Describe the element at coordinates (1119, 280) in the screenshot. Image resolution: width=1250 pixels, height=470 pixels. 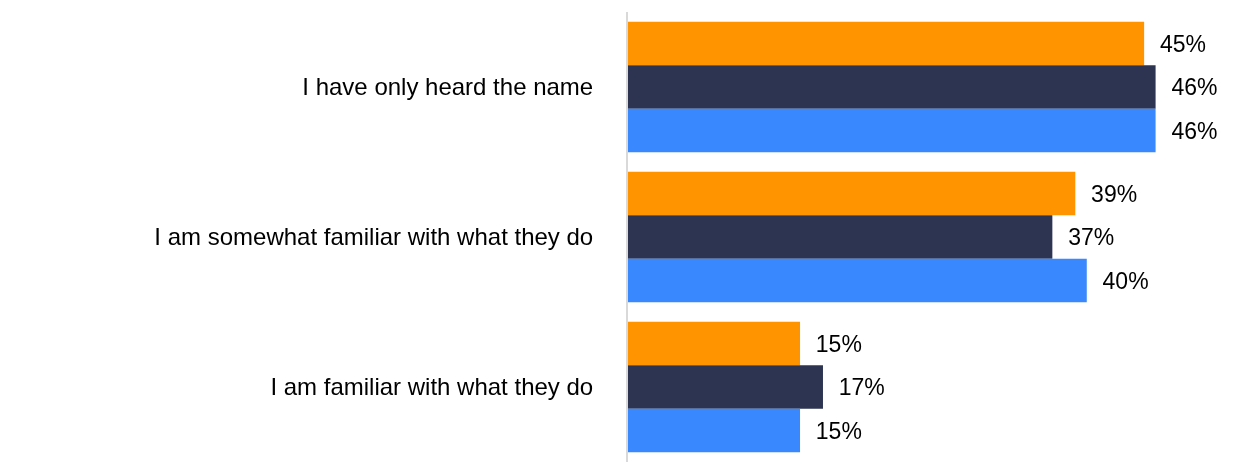
I see `data-label: 40%` at that location.